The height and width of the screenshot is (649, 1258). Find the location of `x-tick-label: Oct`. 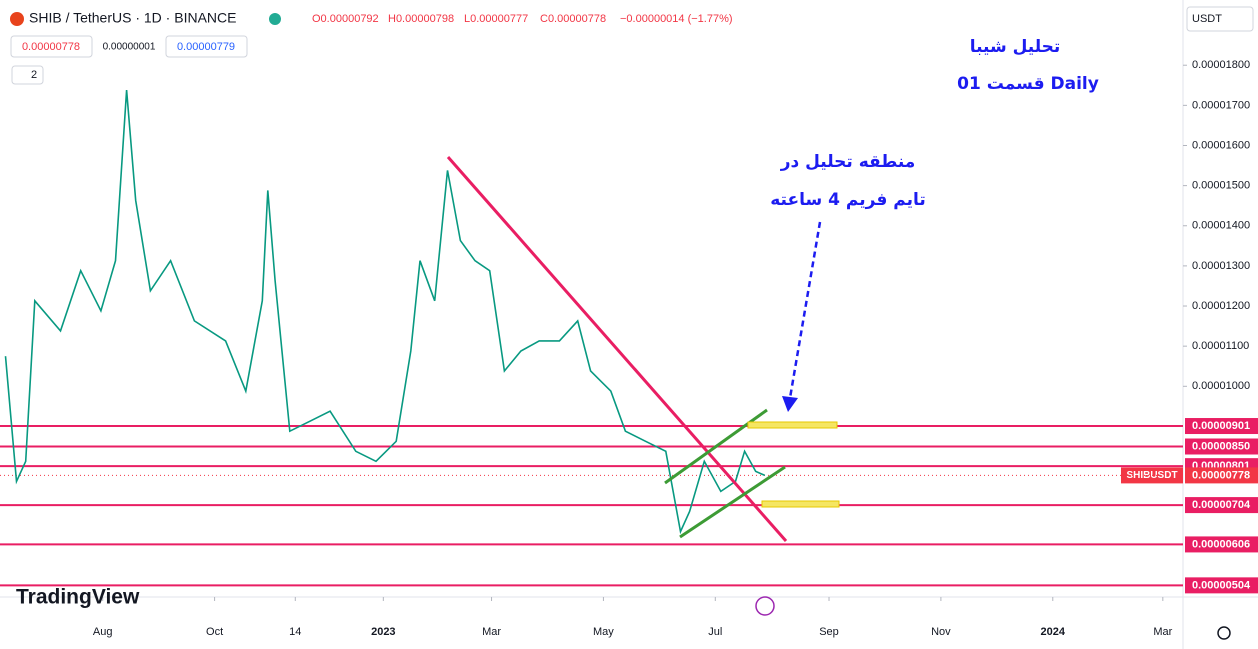

x-tick-label: Oct is located at coordinates (214, 632).